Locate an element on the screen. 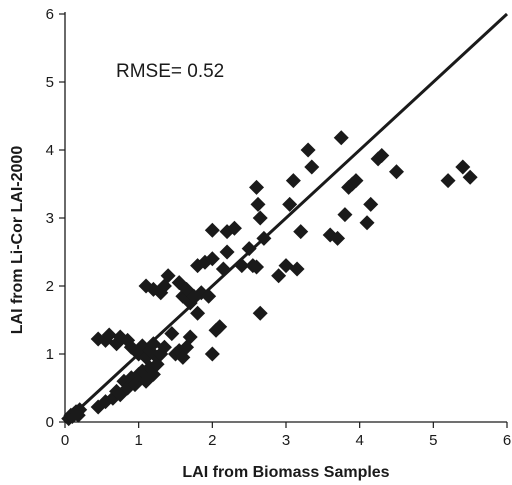  y-tick-label: 3 is located at coordinates (50, 218).